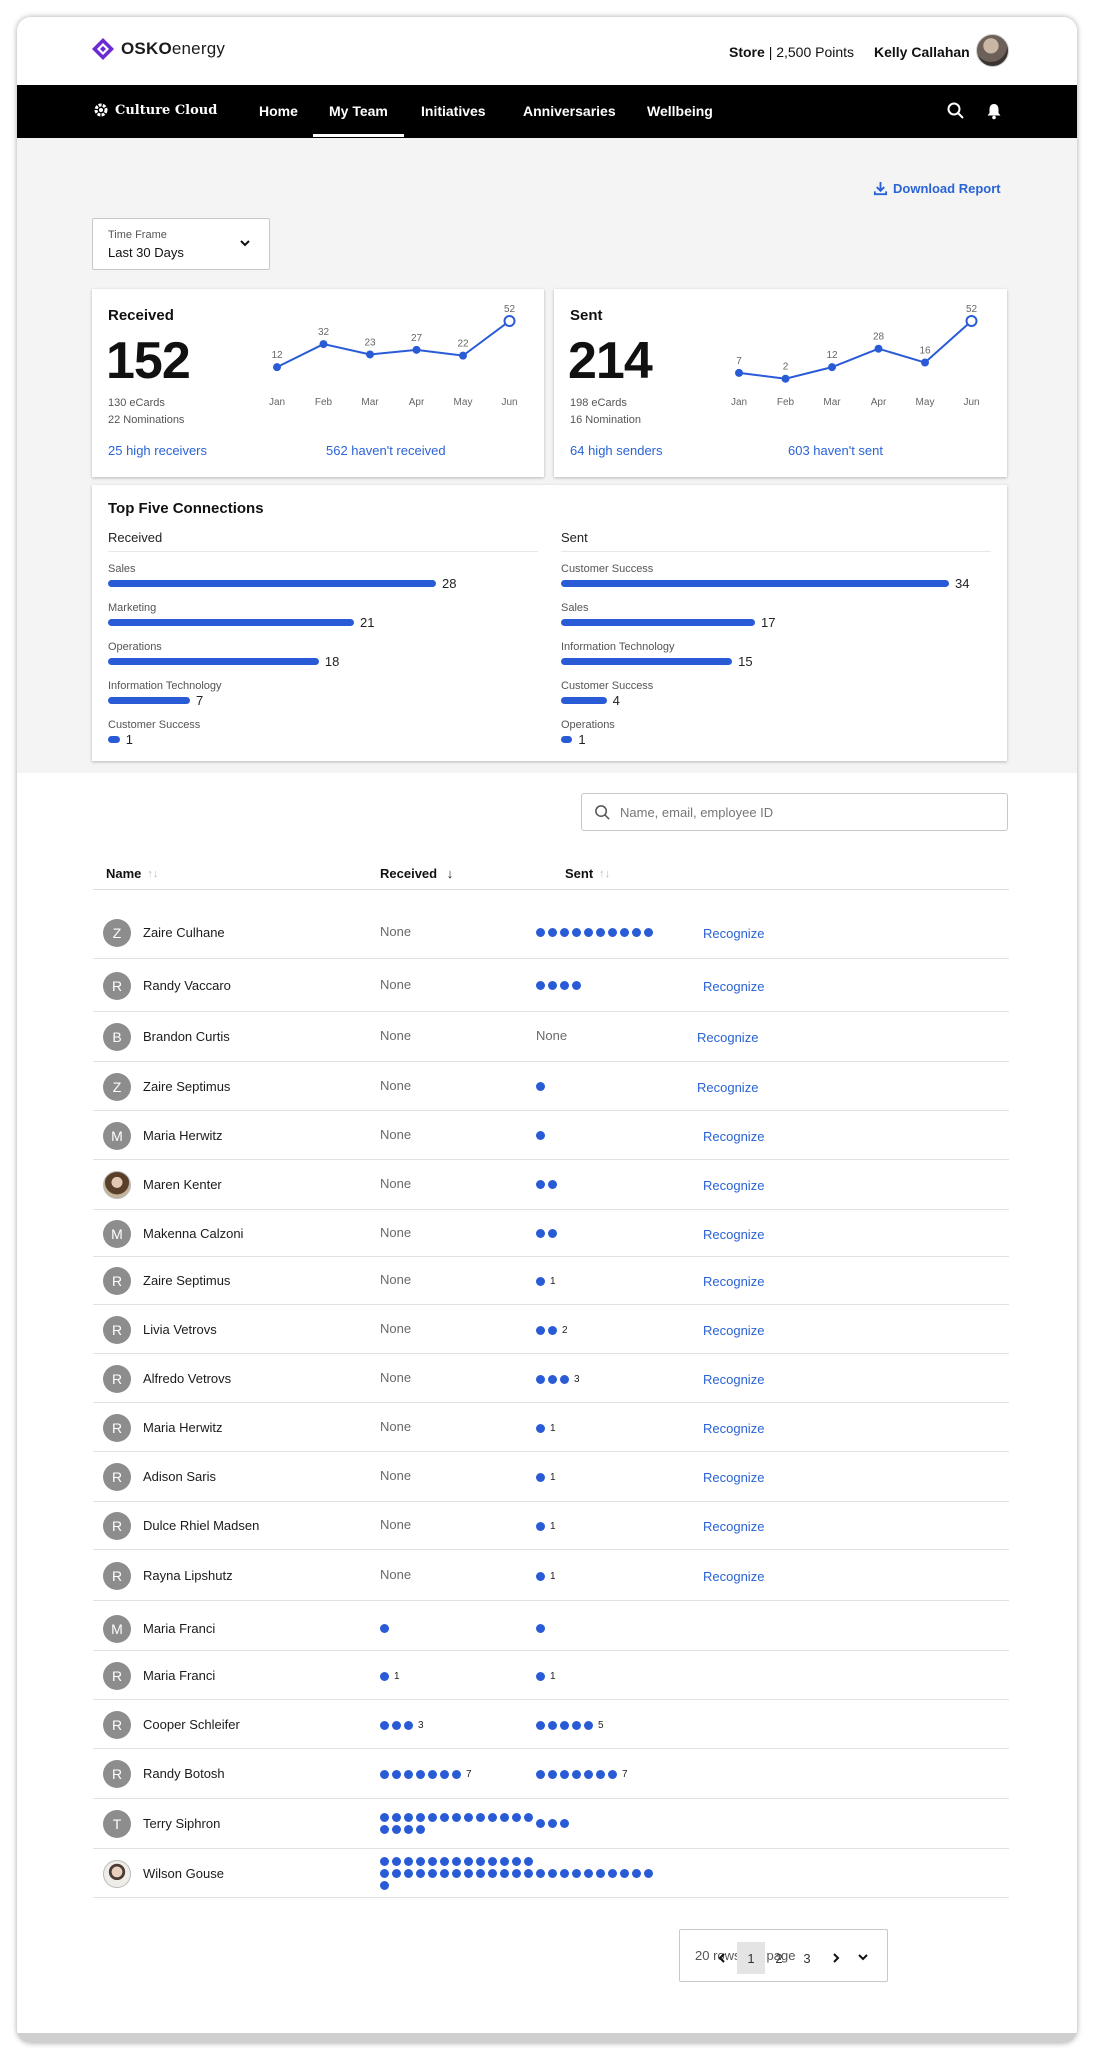 This screenshot has height=2071, width=1104. I want to click on nav-wellbeing: Wellbeing, so click(680, 111).